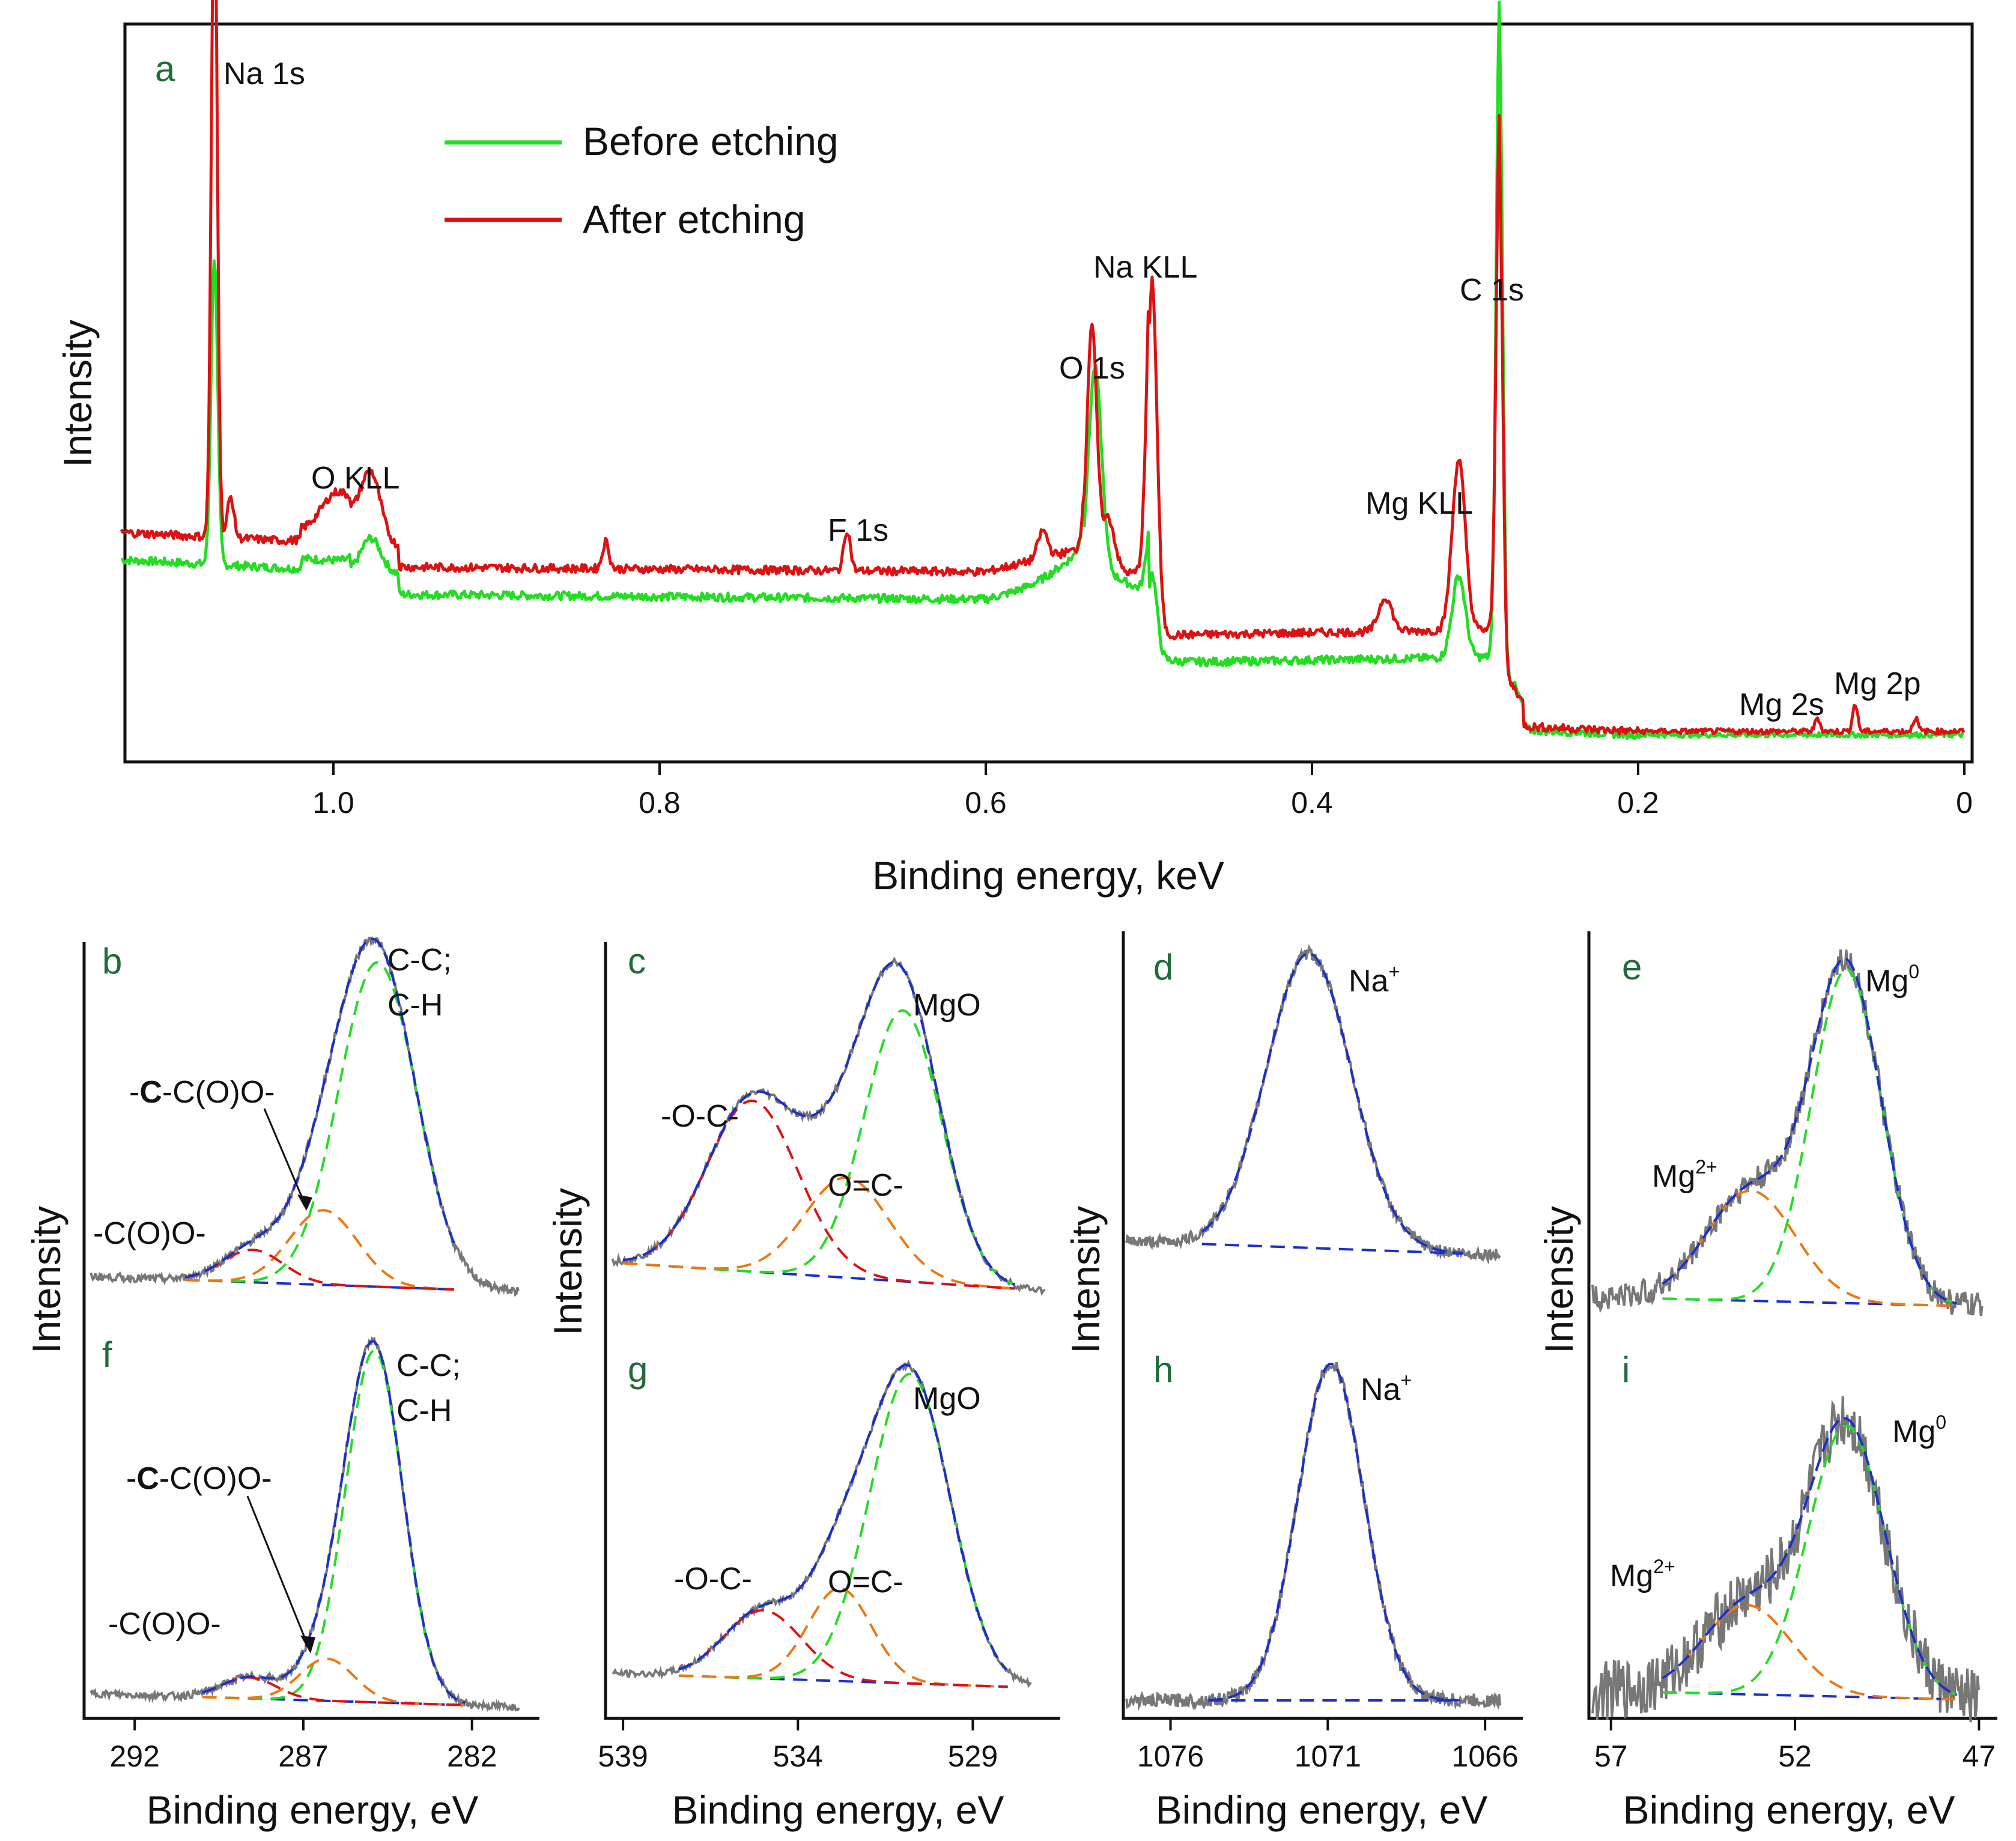 This screenshot has width=2016, height=1841. I want to click on p-d-experimental, so click(1313, 1104).